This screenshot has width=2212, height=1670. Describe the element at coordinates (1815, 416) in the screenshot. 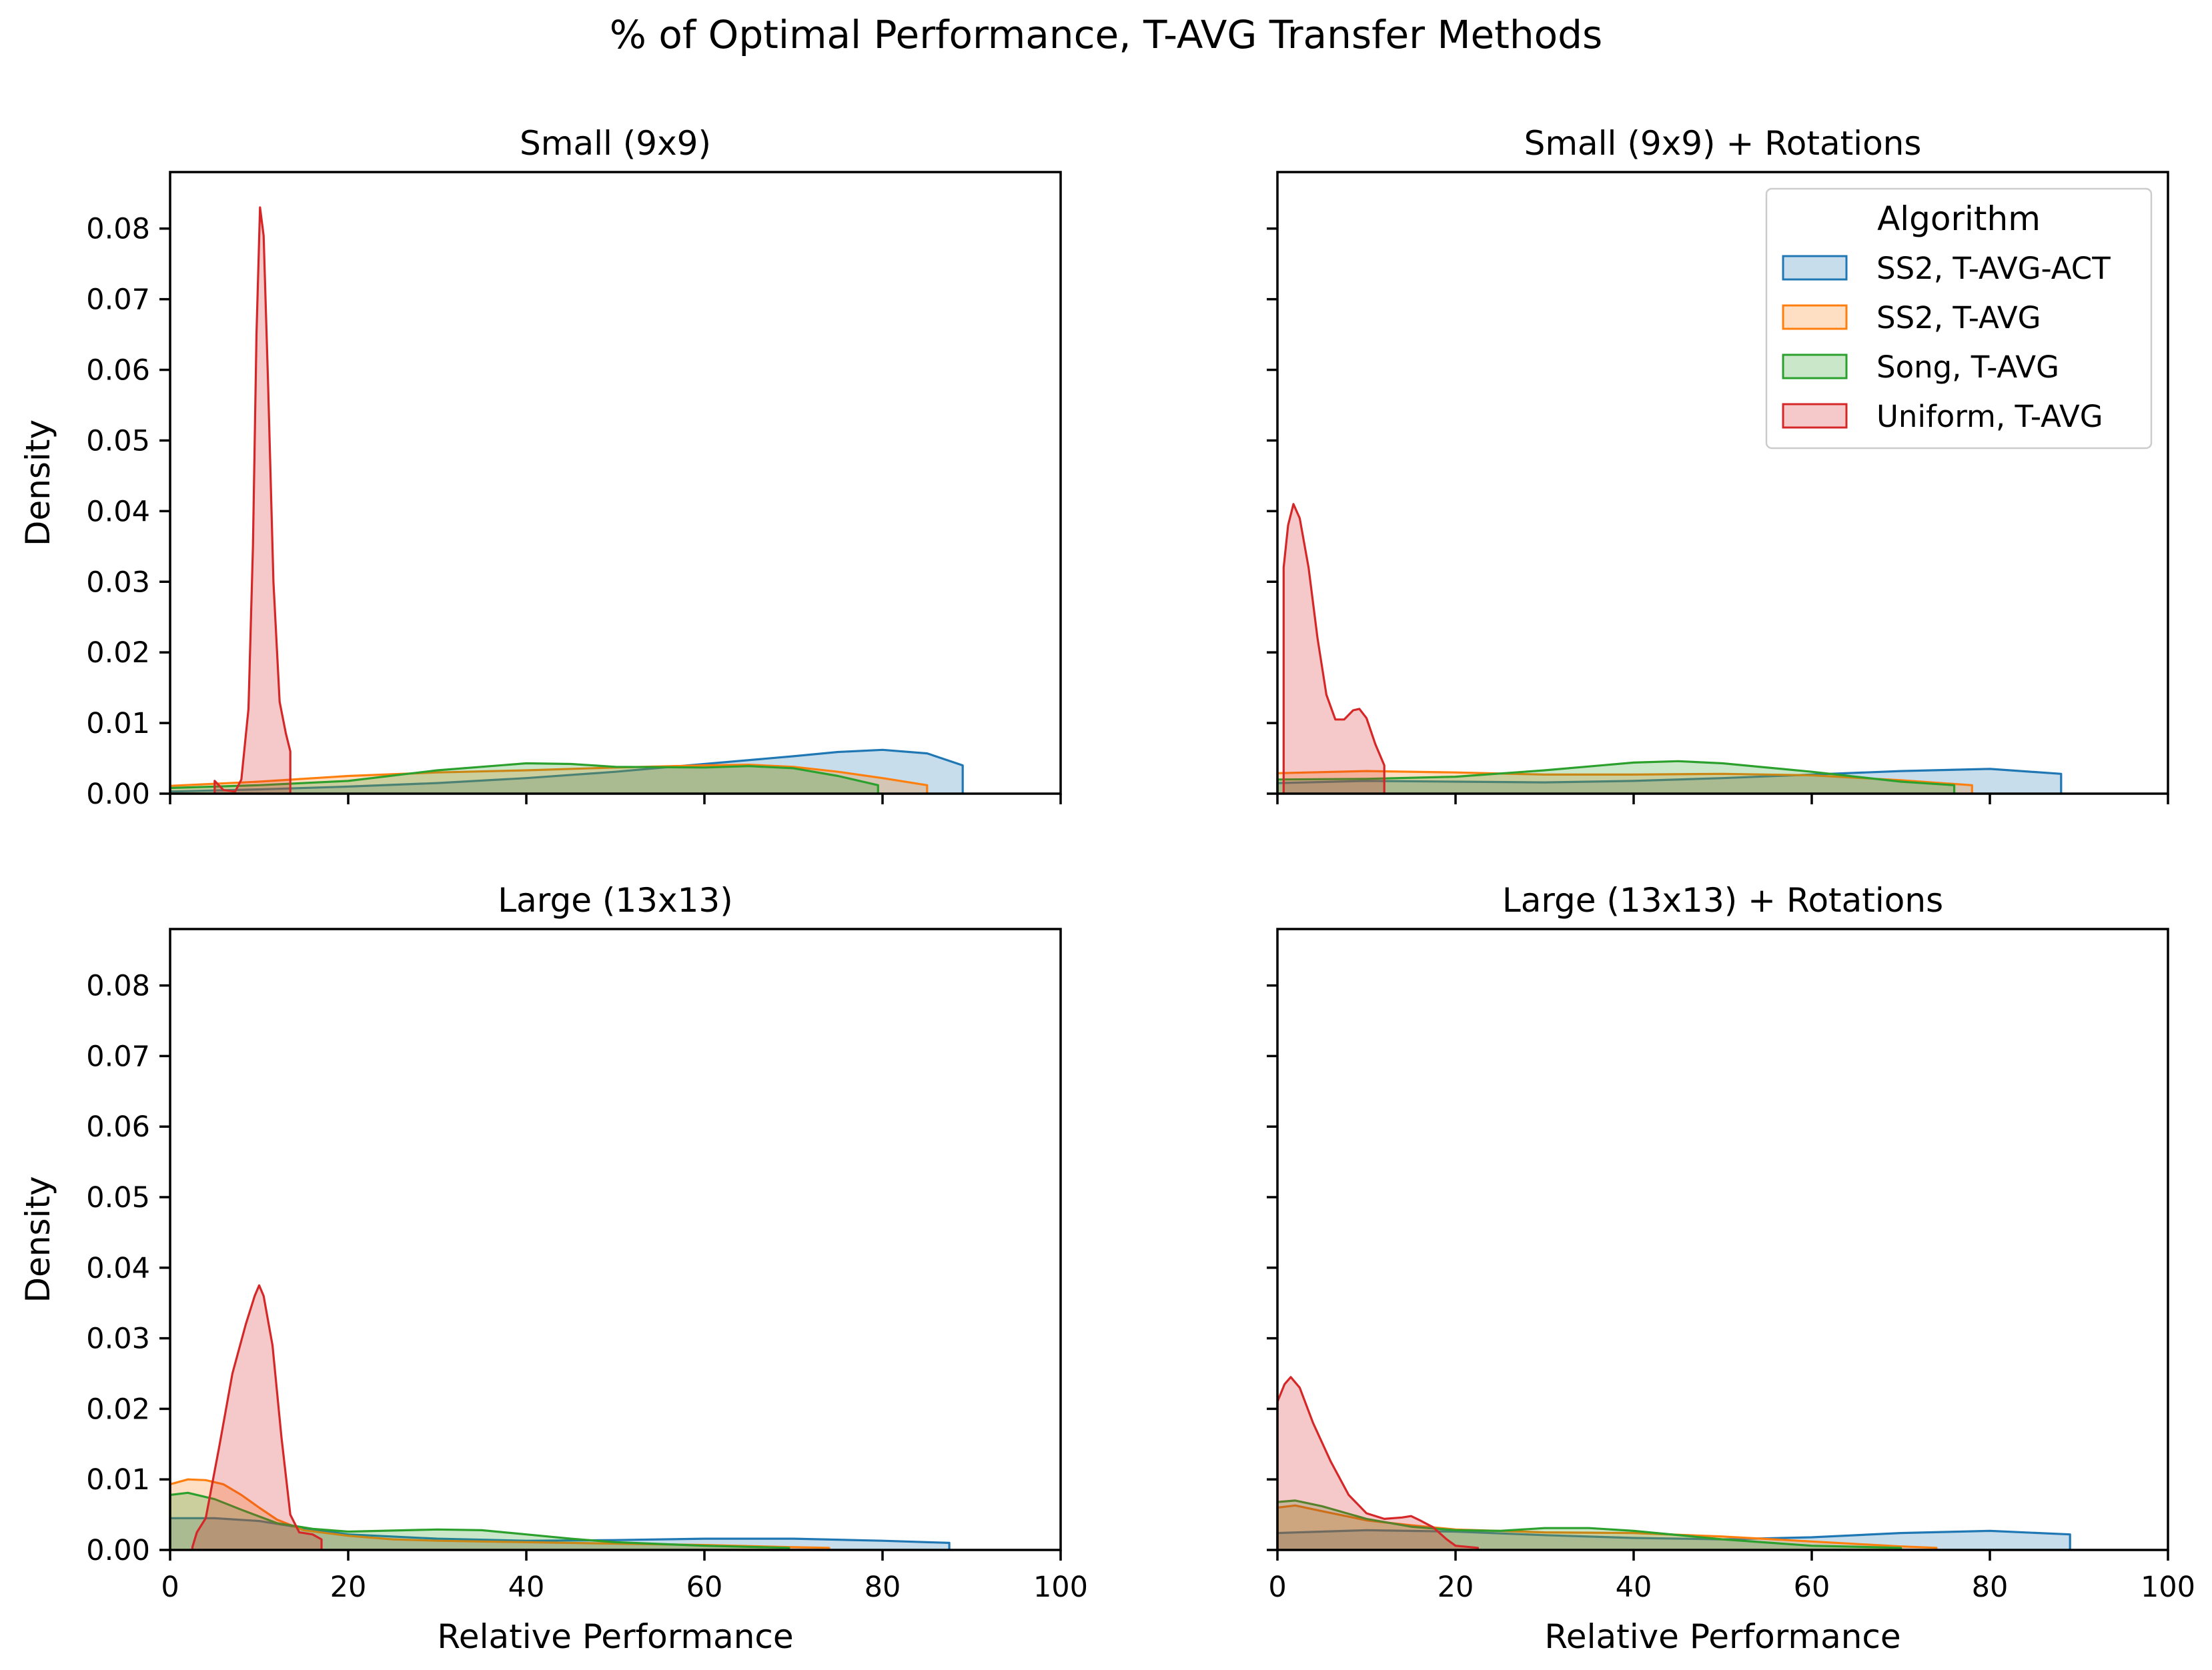

I see `legend-swatch-uniform-t-avg` at that location.